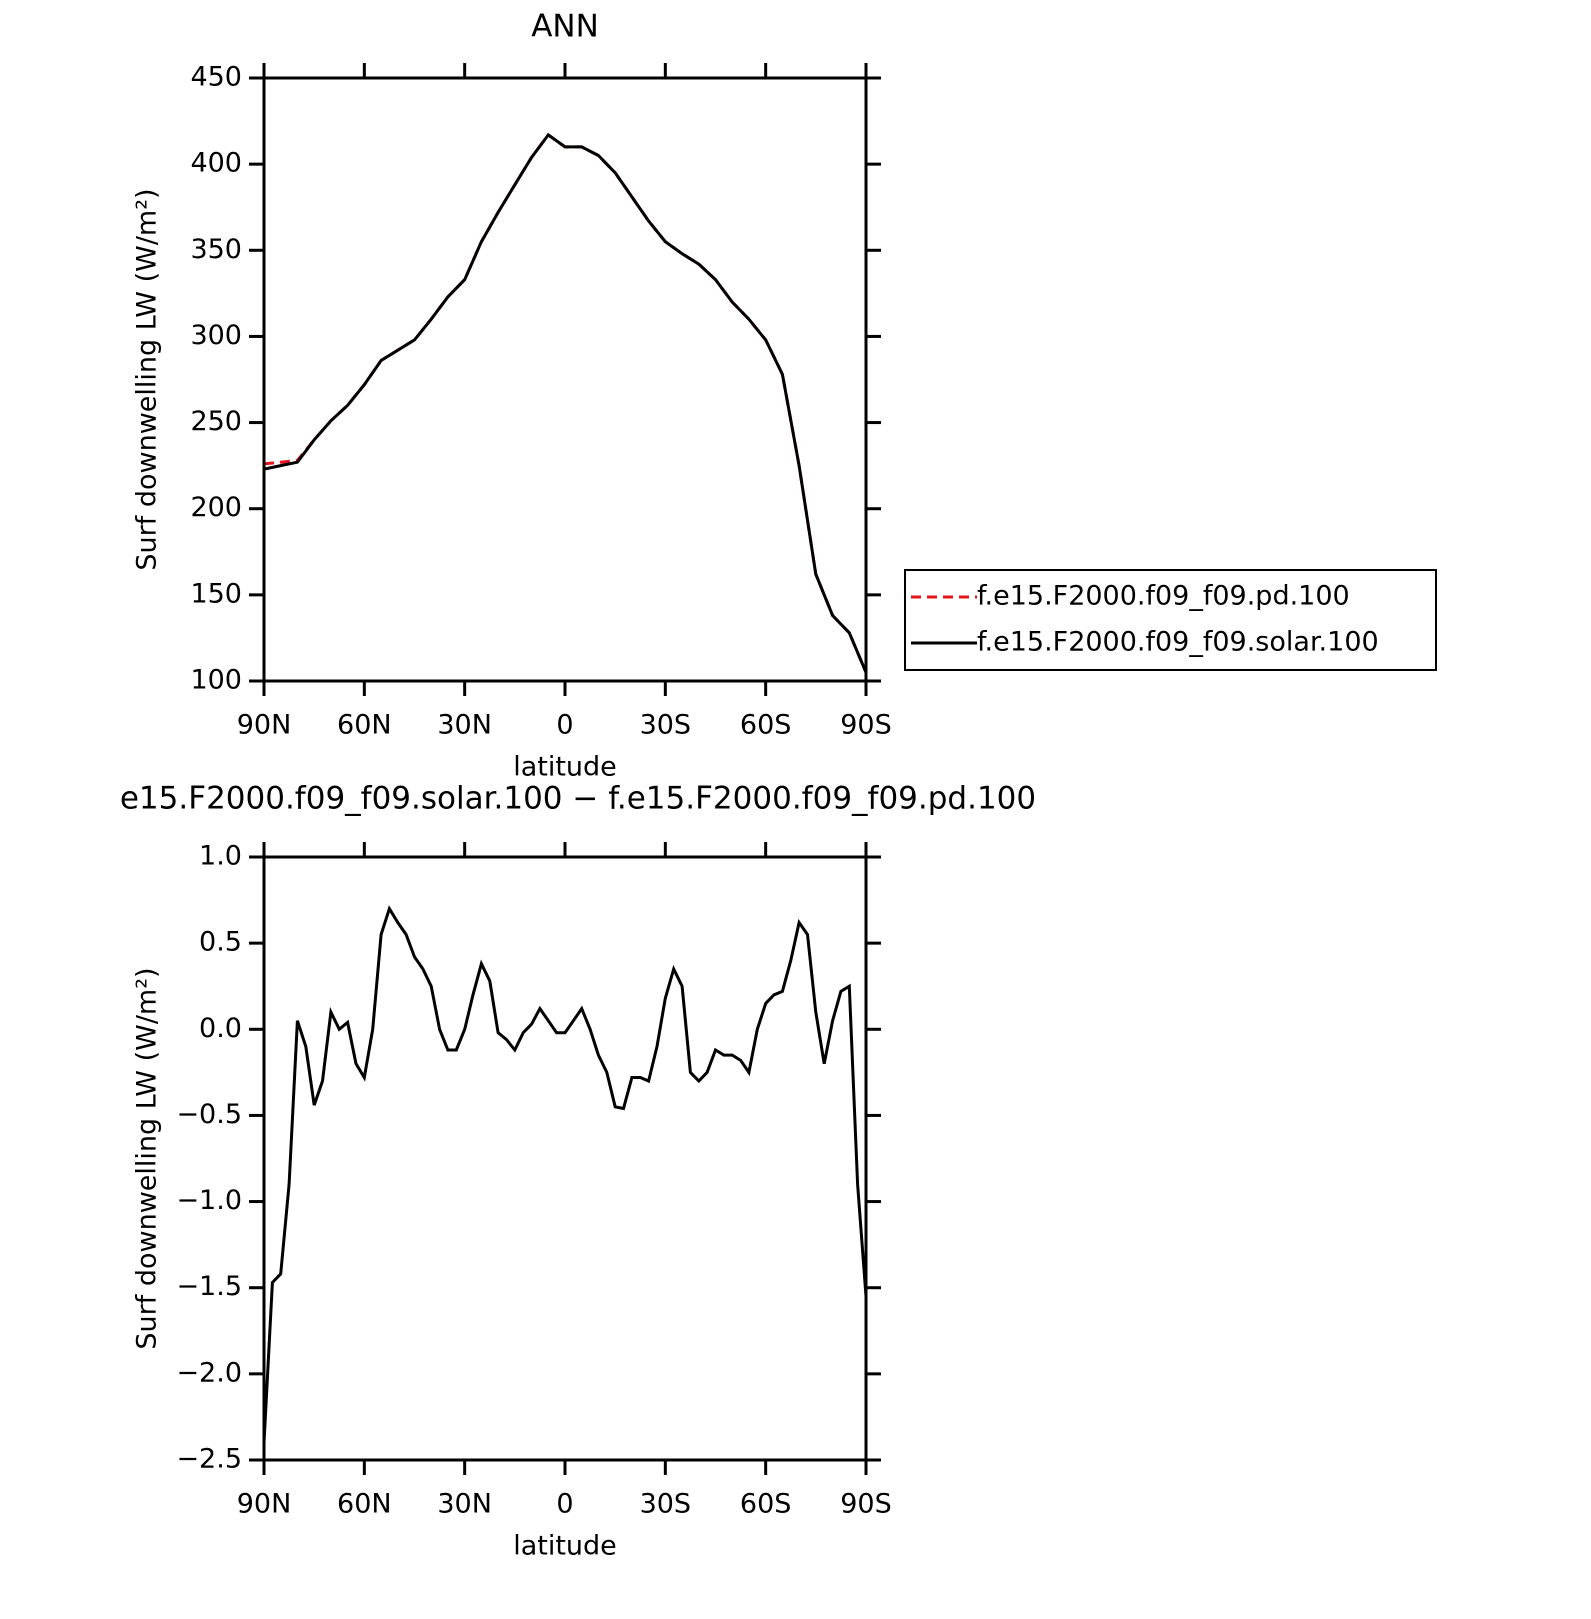 Image resolution: width=1591 pixels, height=1619 pixels. I want to click on y-tick-label: −1.5, so click(209, 1286).